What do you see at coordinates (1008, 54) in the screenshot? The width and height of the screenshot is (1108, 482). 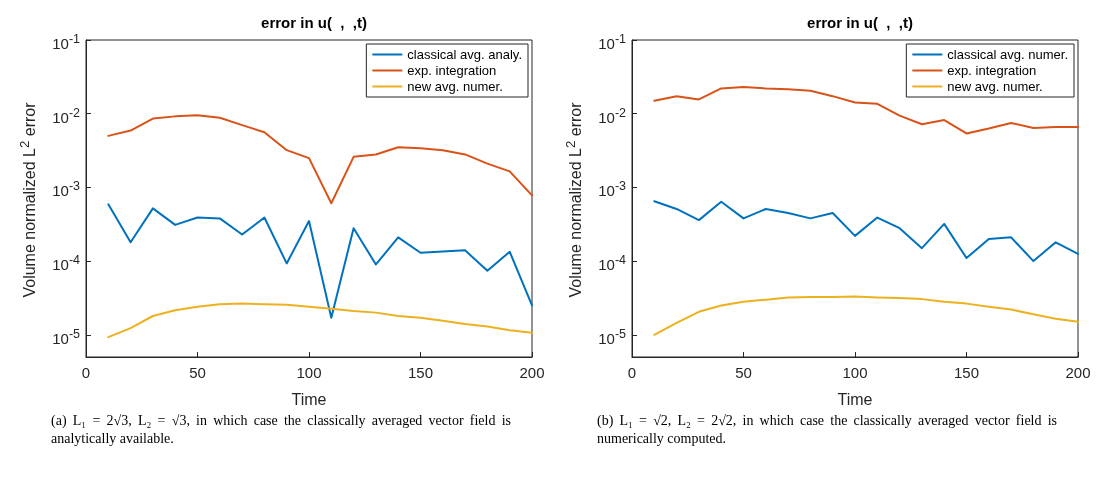 I see `legend-label: classical avg. numer.` at bounding box center [1008, 54].